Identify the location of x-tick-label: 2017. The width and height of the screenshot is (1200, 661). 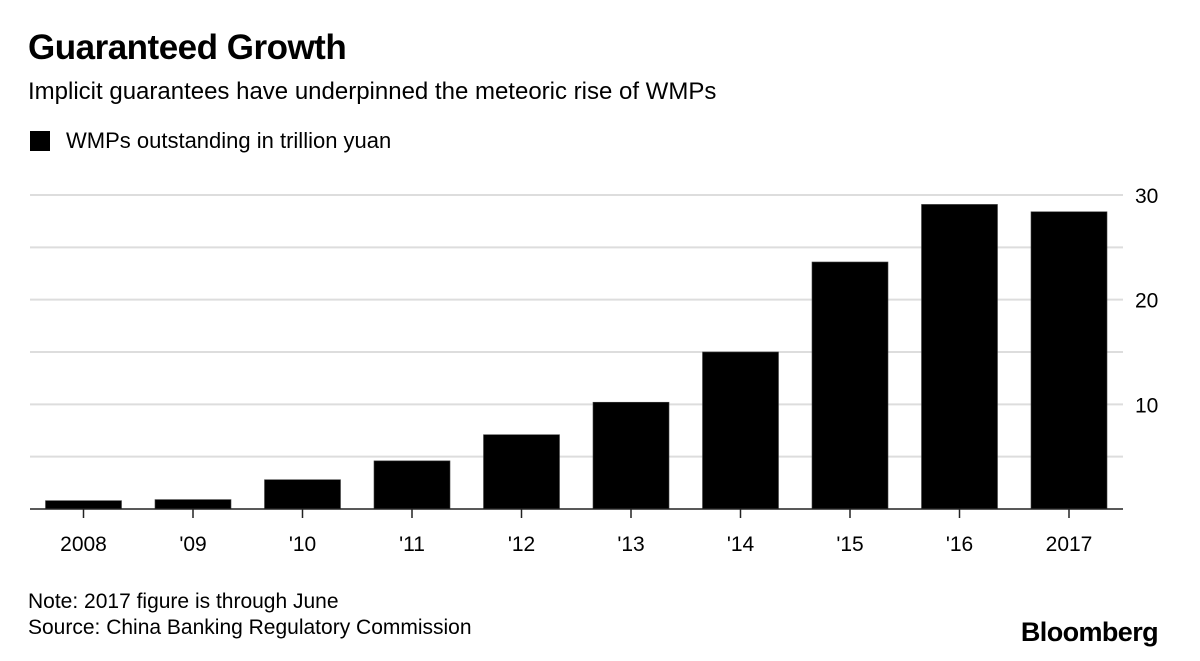
(1069, 544).